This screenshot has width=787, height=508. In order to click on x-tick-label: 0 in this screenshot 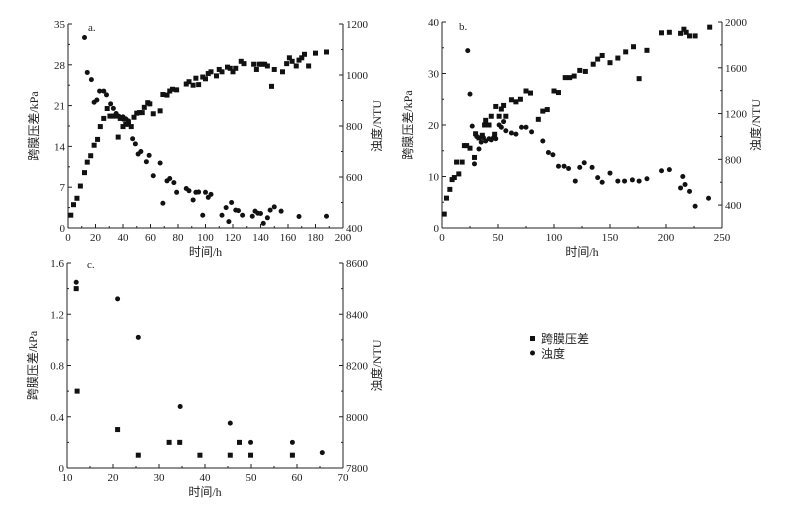, I will do `click(442, 238)`.